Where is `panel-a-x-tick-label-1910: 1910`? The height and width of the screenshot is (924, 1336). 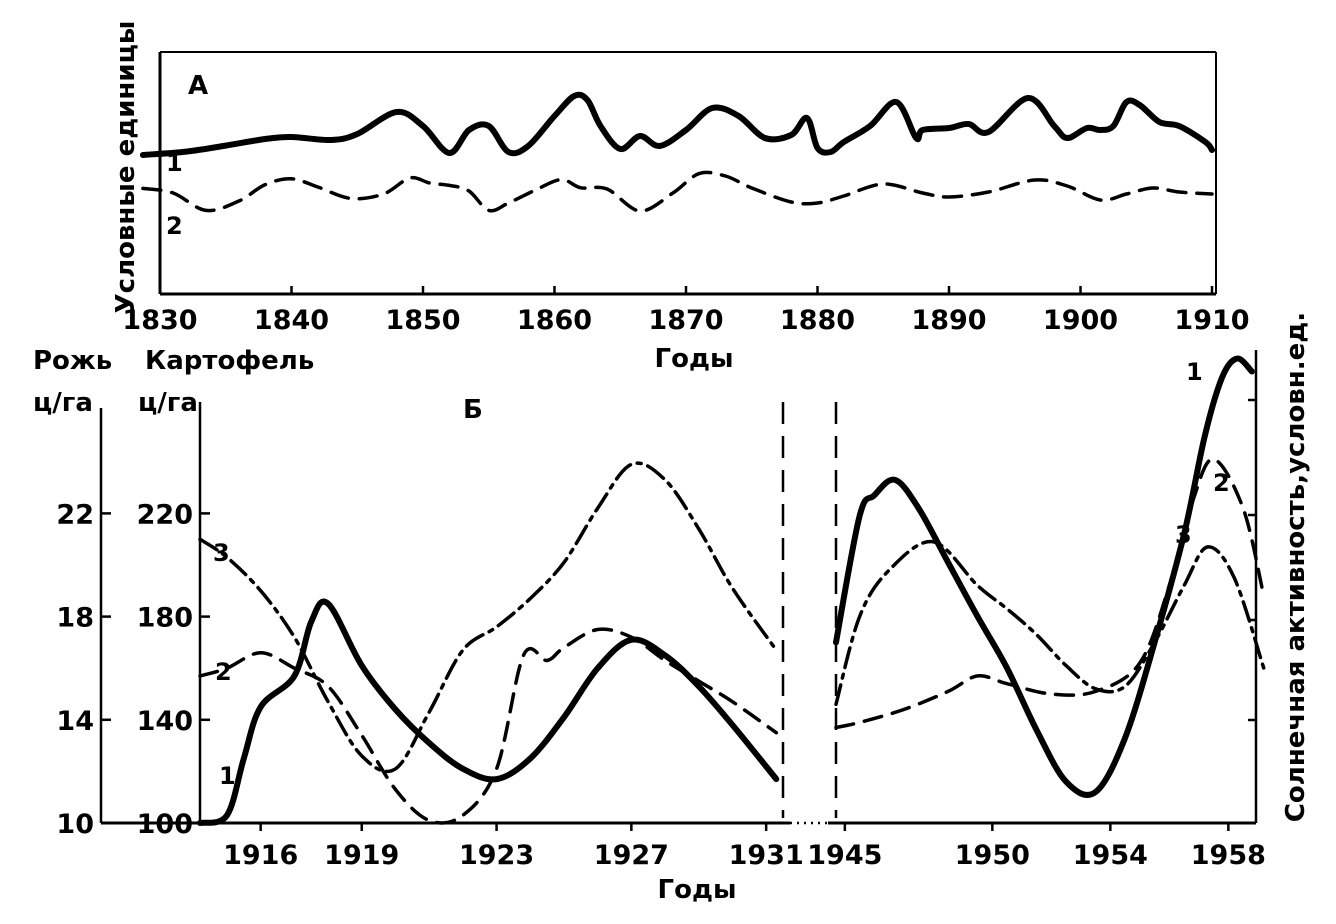
panel-a-x-tick-label-1910: 1910 is located at coordinates (1211, 320).